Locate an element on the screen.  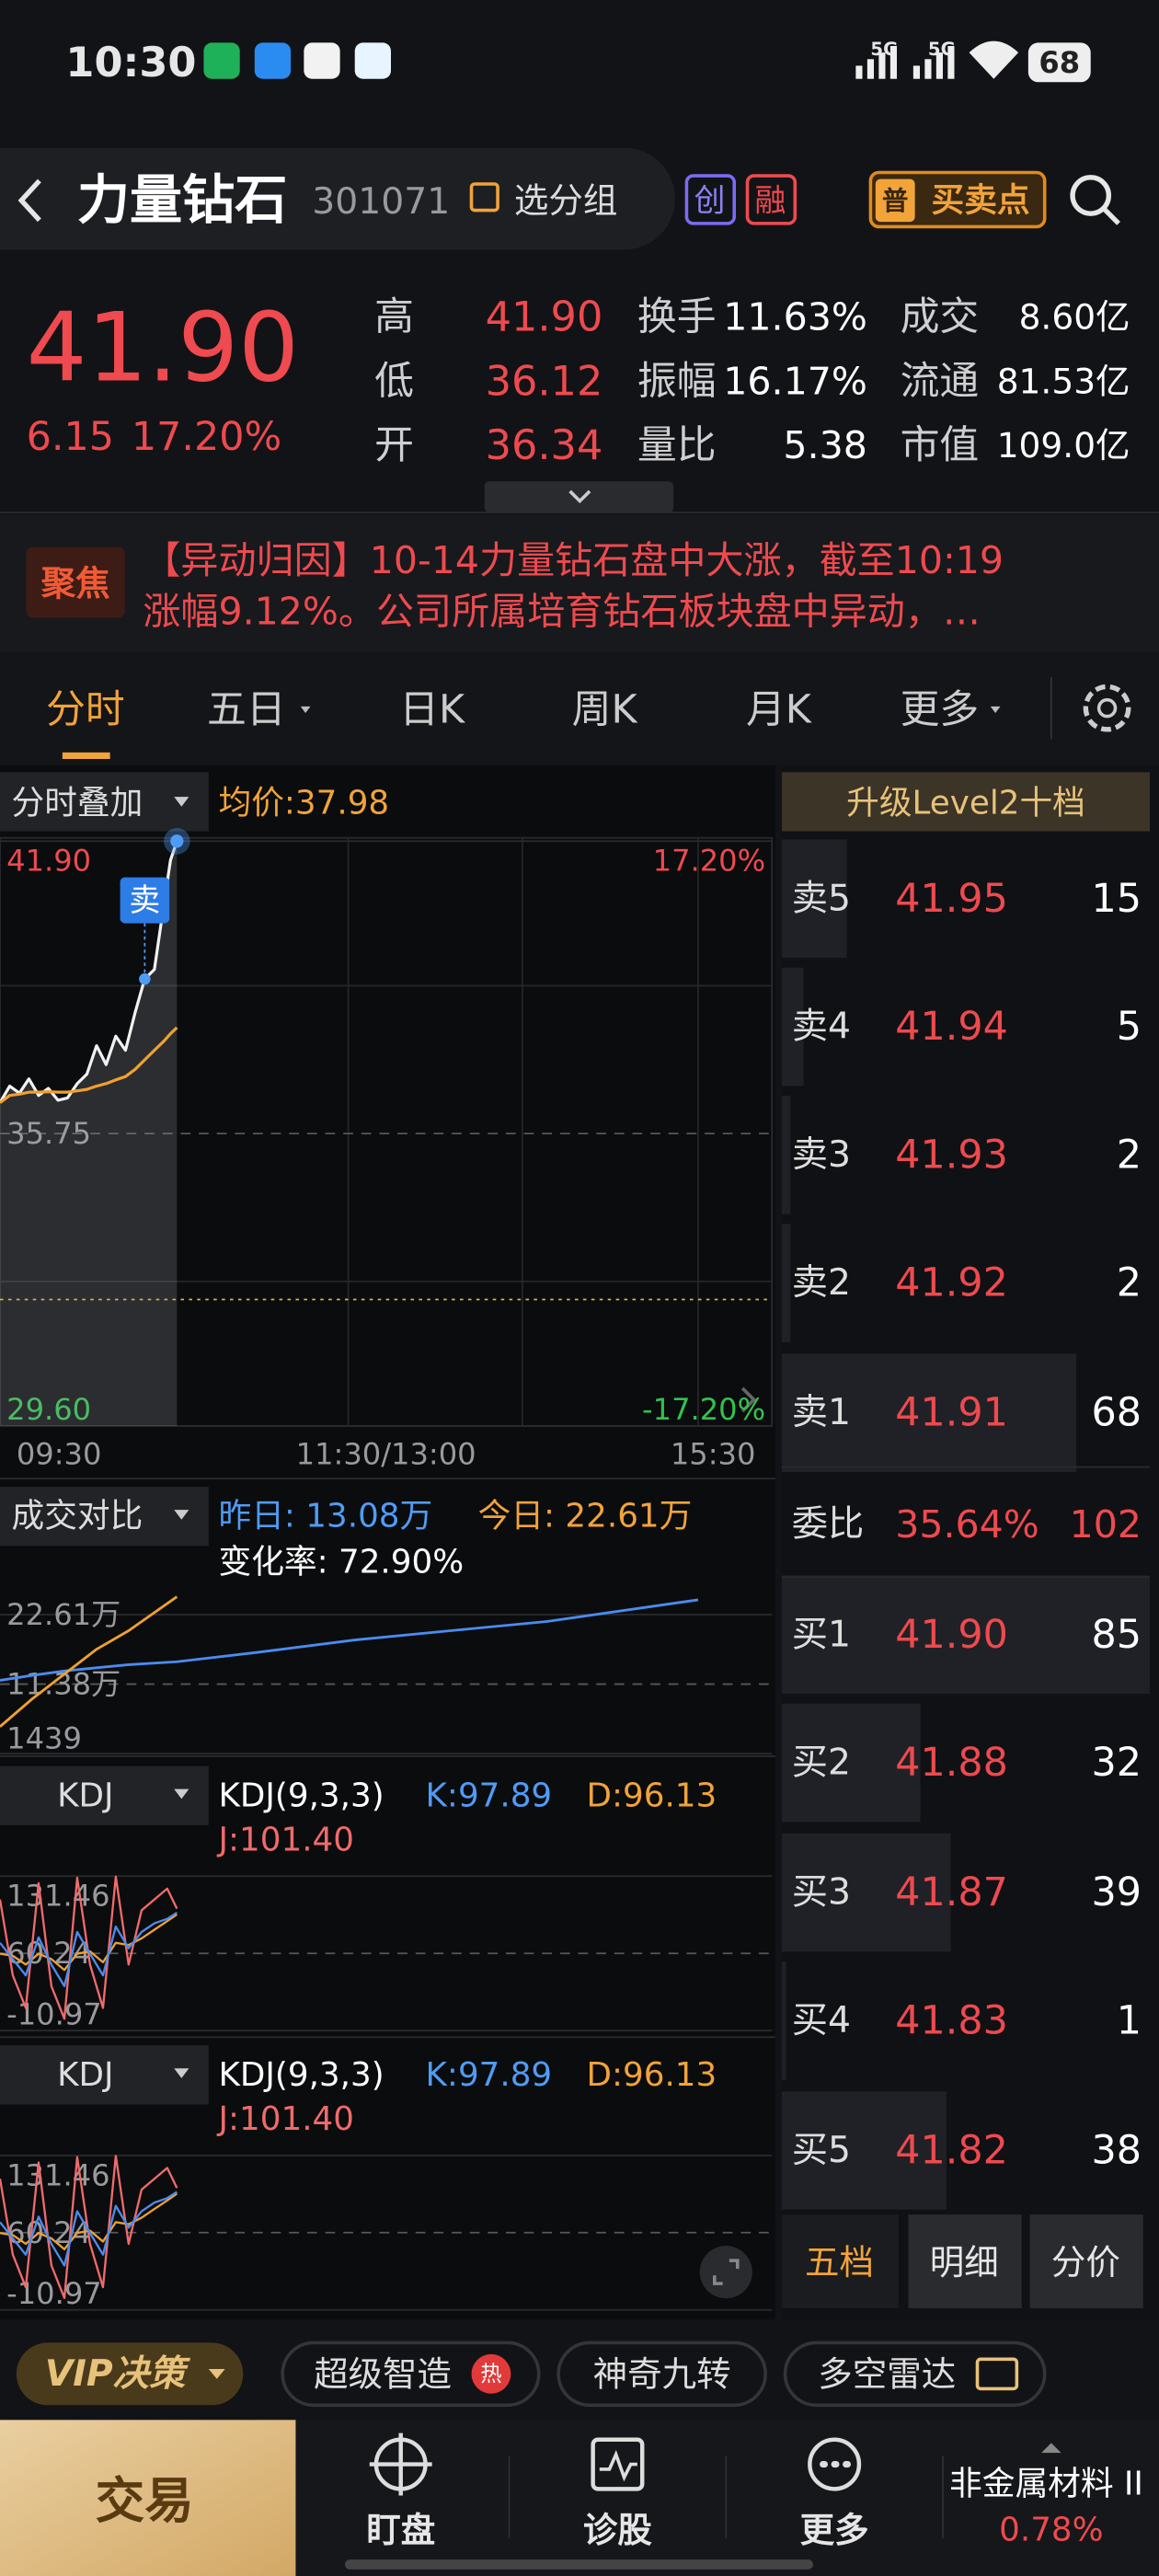
stat-label: 低 is located at coordinates (394, 381).